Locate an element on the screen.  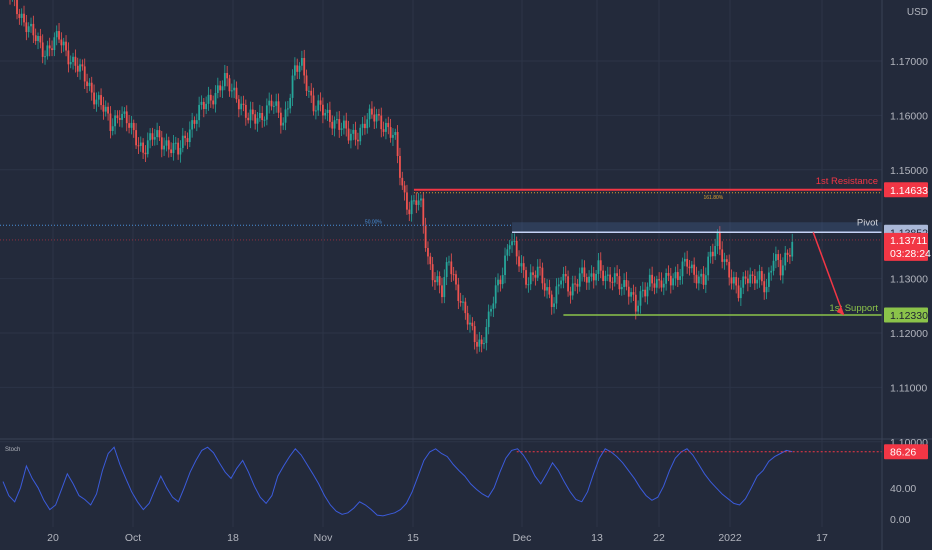
projection-arrowhead is located at coordinates (840, 311).